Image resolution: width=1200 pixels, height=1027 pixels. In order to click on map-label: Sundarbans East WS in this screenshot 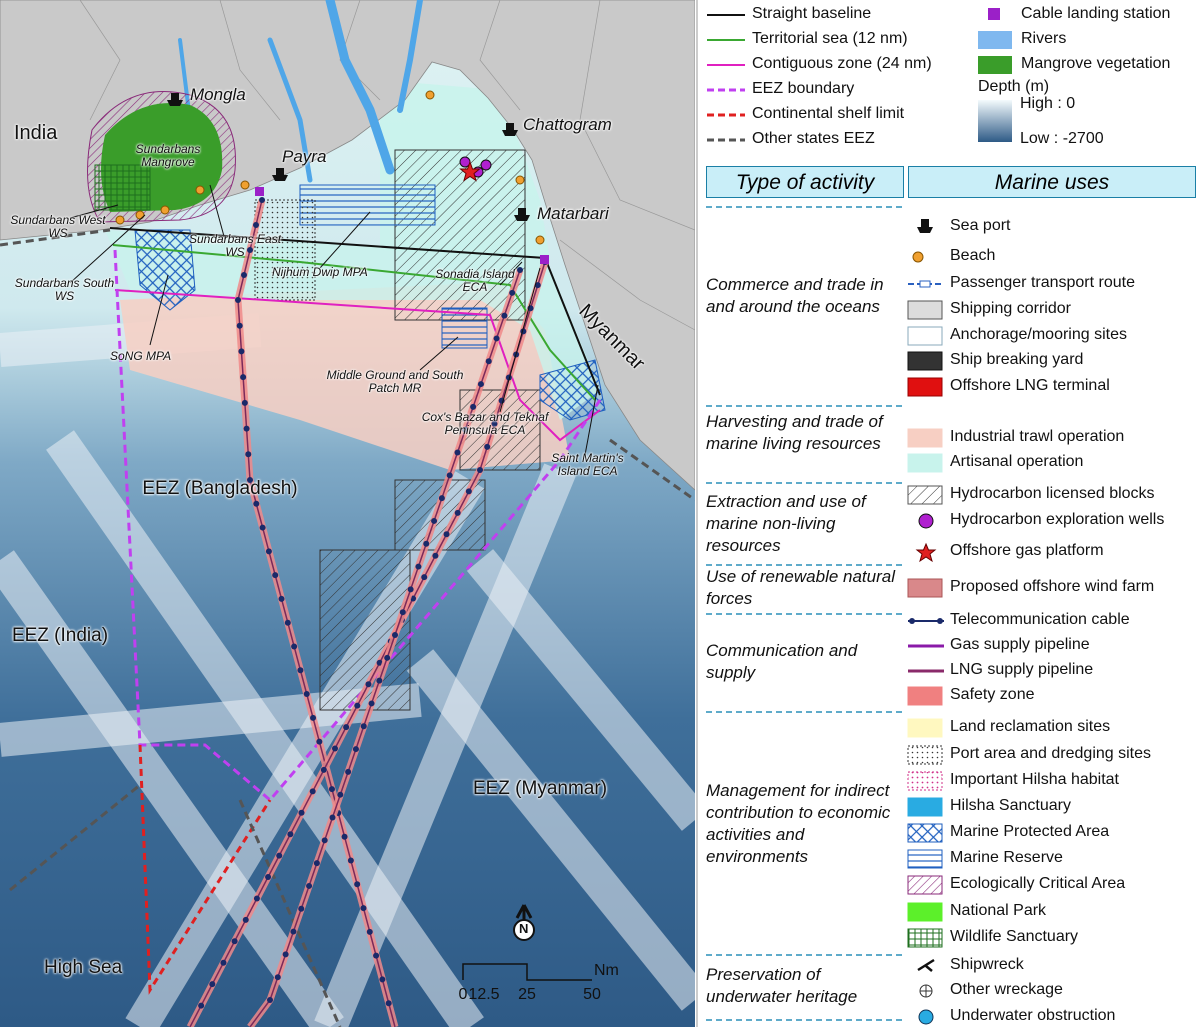, I will do `click(235, 246)`.